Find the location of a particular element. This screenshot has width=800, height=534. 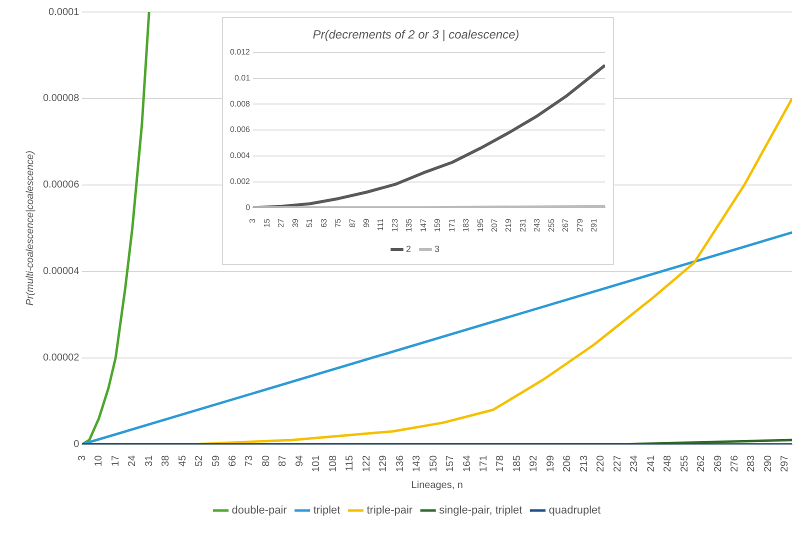

x-tick-label: 199 is located at coordinates (550, 463).